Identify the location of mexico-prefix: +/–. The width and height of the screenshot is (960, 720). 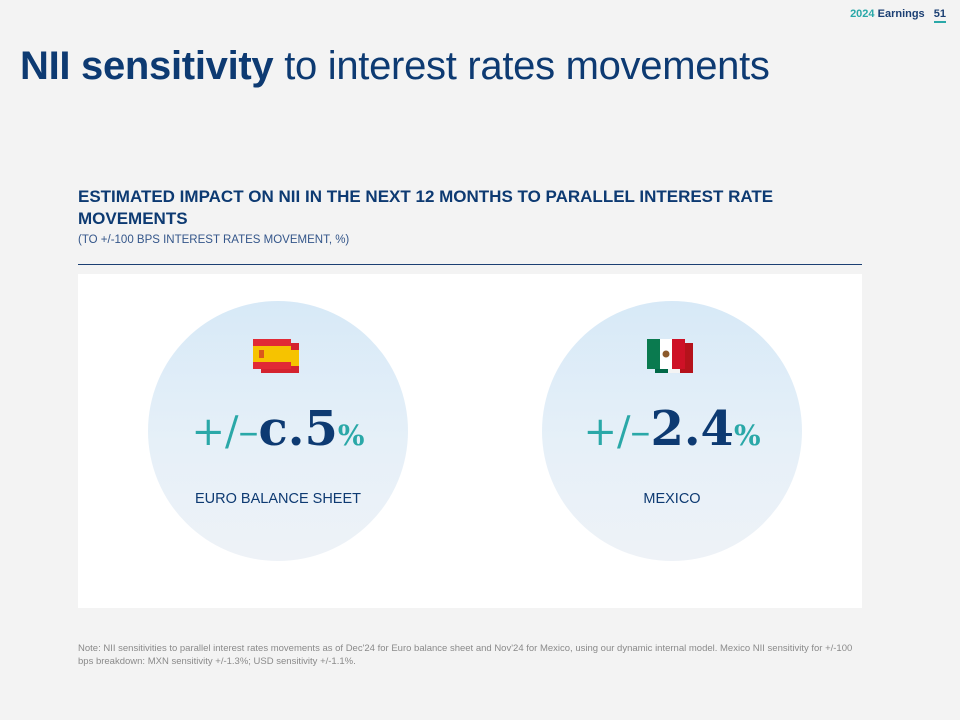
(617, 432).